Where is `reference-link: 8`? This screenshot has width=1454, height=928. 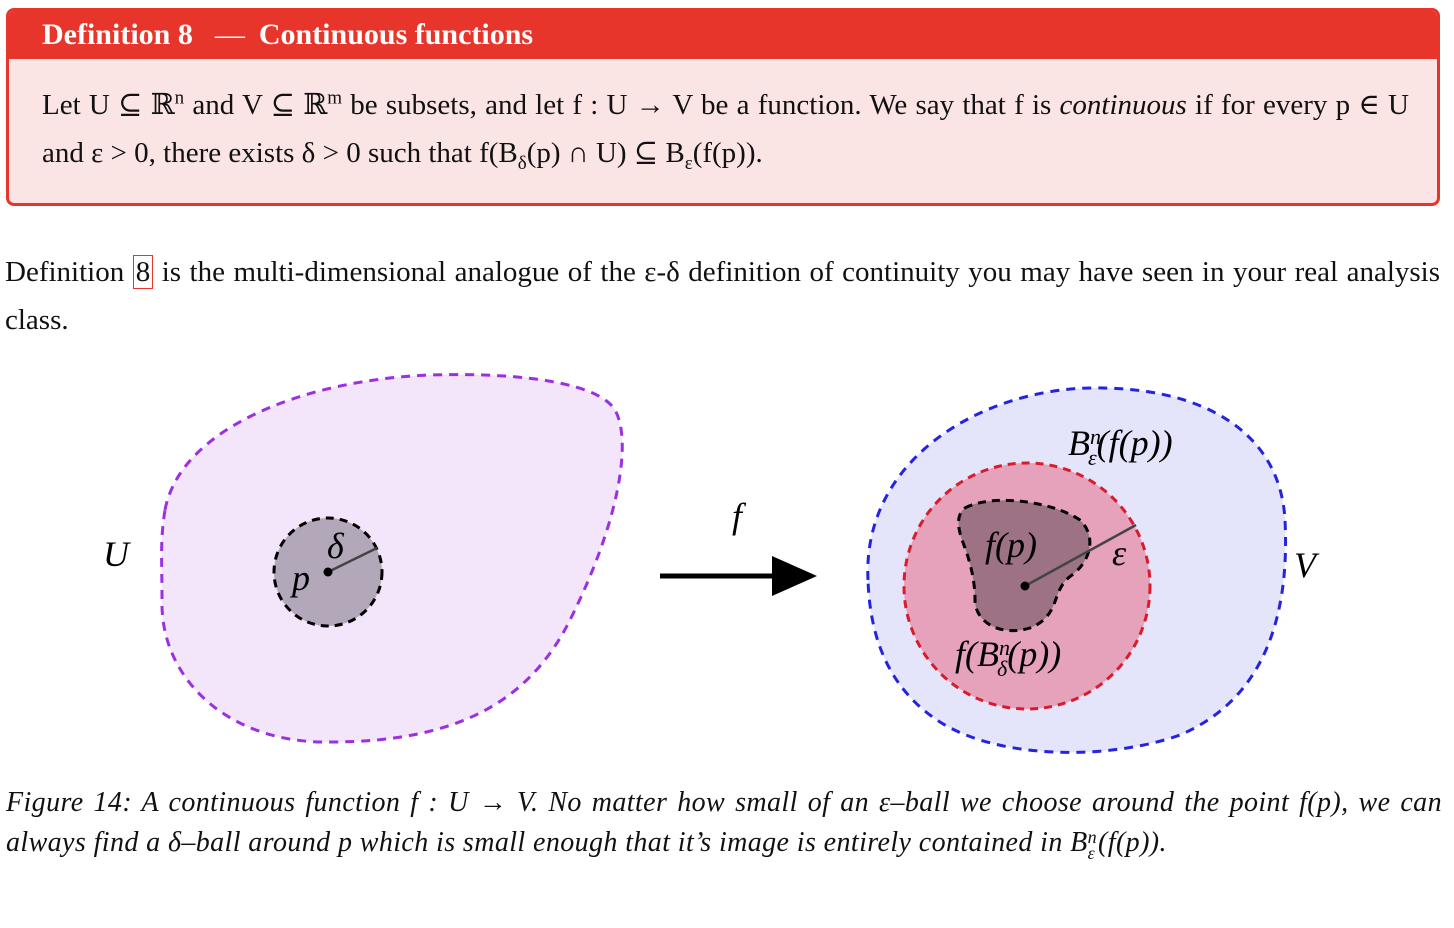 reference-link: 8 is located at coordinates (143, 272).